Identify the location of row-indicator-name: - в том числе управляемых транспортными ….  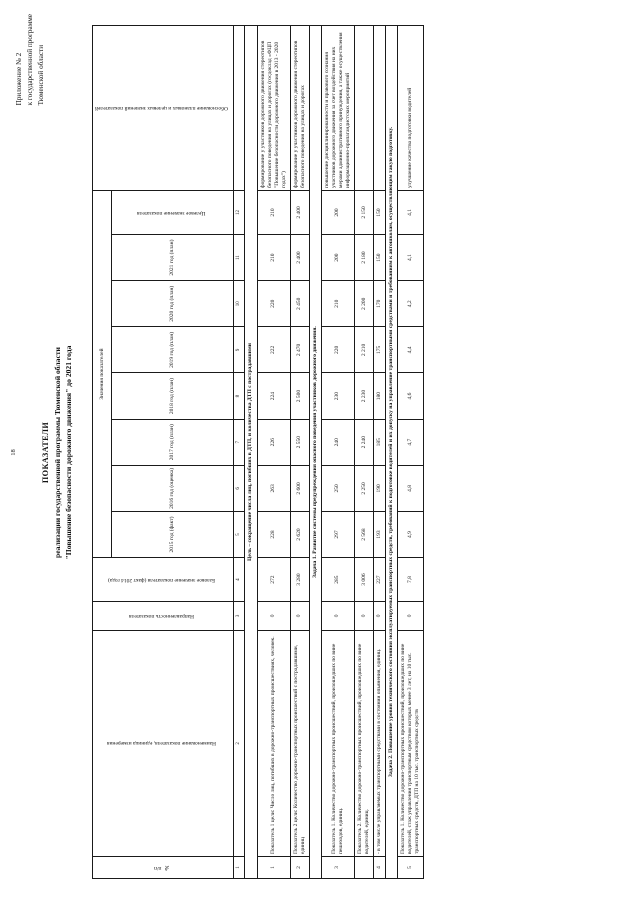
(379, 743).